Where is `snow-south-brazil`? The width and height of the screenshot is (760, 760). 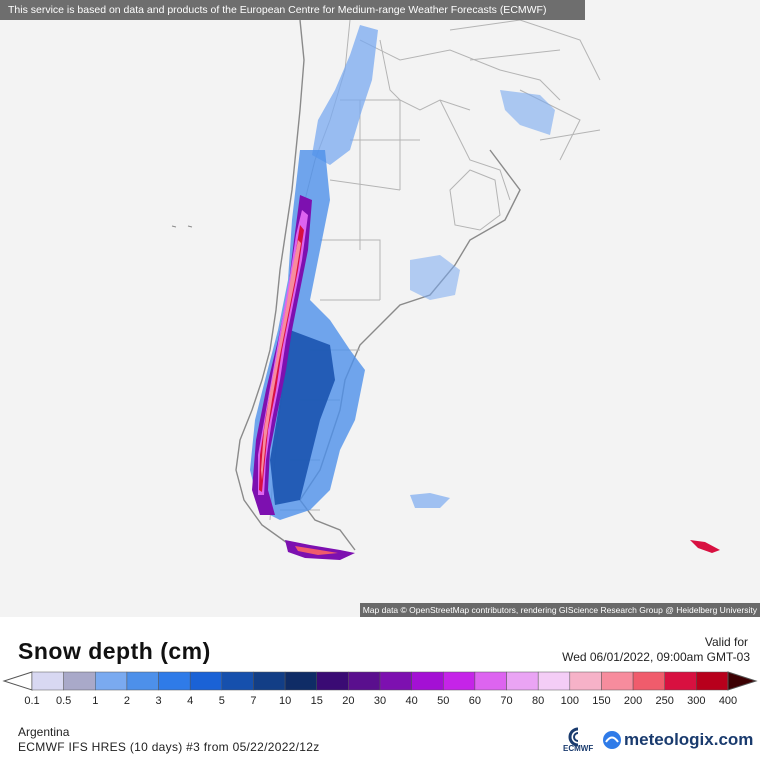 snow-south-brazil is located at coordinates (527, 112).